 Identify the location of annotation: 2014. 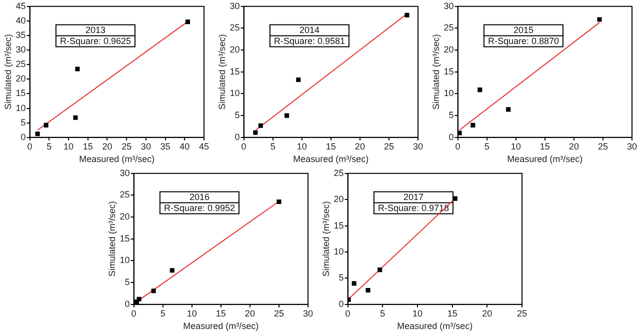
(309, 30).